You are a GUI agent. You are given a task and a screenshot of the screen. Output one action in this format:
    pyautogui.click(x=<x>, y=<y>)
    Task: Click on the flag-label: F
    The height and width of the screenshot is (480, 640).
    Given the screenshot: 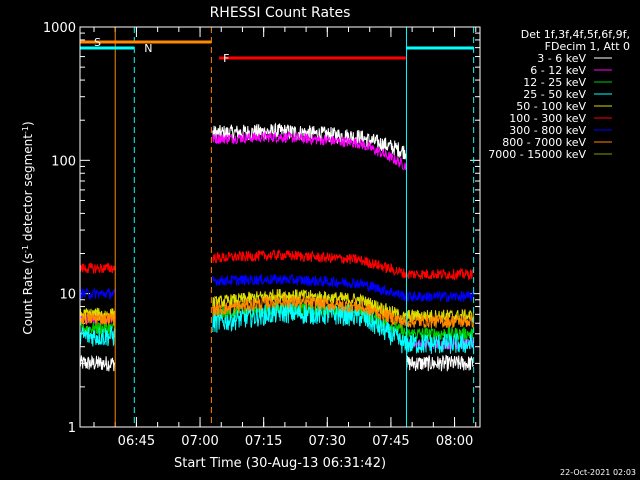 What is the action you would take?
    pyautogui.click(x=226, y=58)
    